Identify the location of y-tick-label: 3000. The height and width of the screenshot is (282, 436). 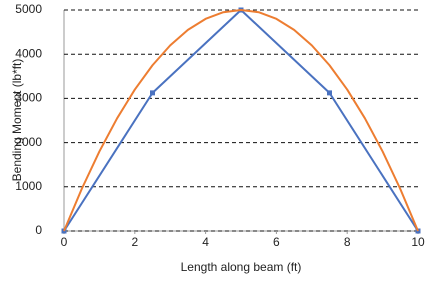
(28, 98).